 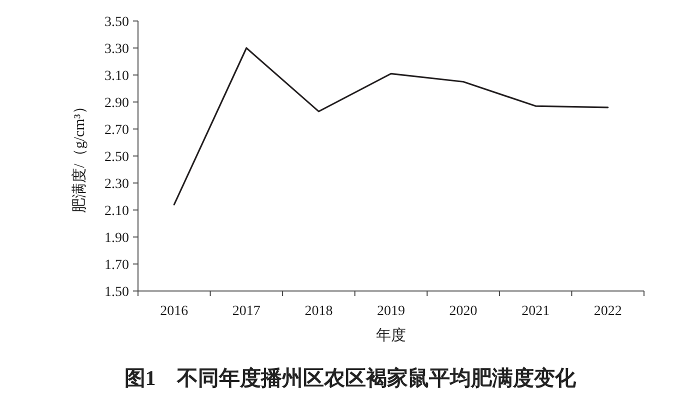 I want to click on y-tick-label: 1.70, so click(x=116, y=265).